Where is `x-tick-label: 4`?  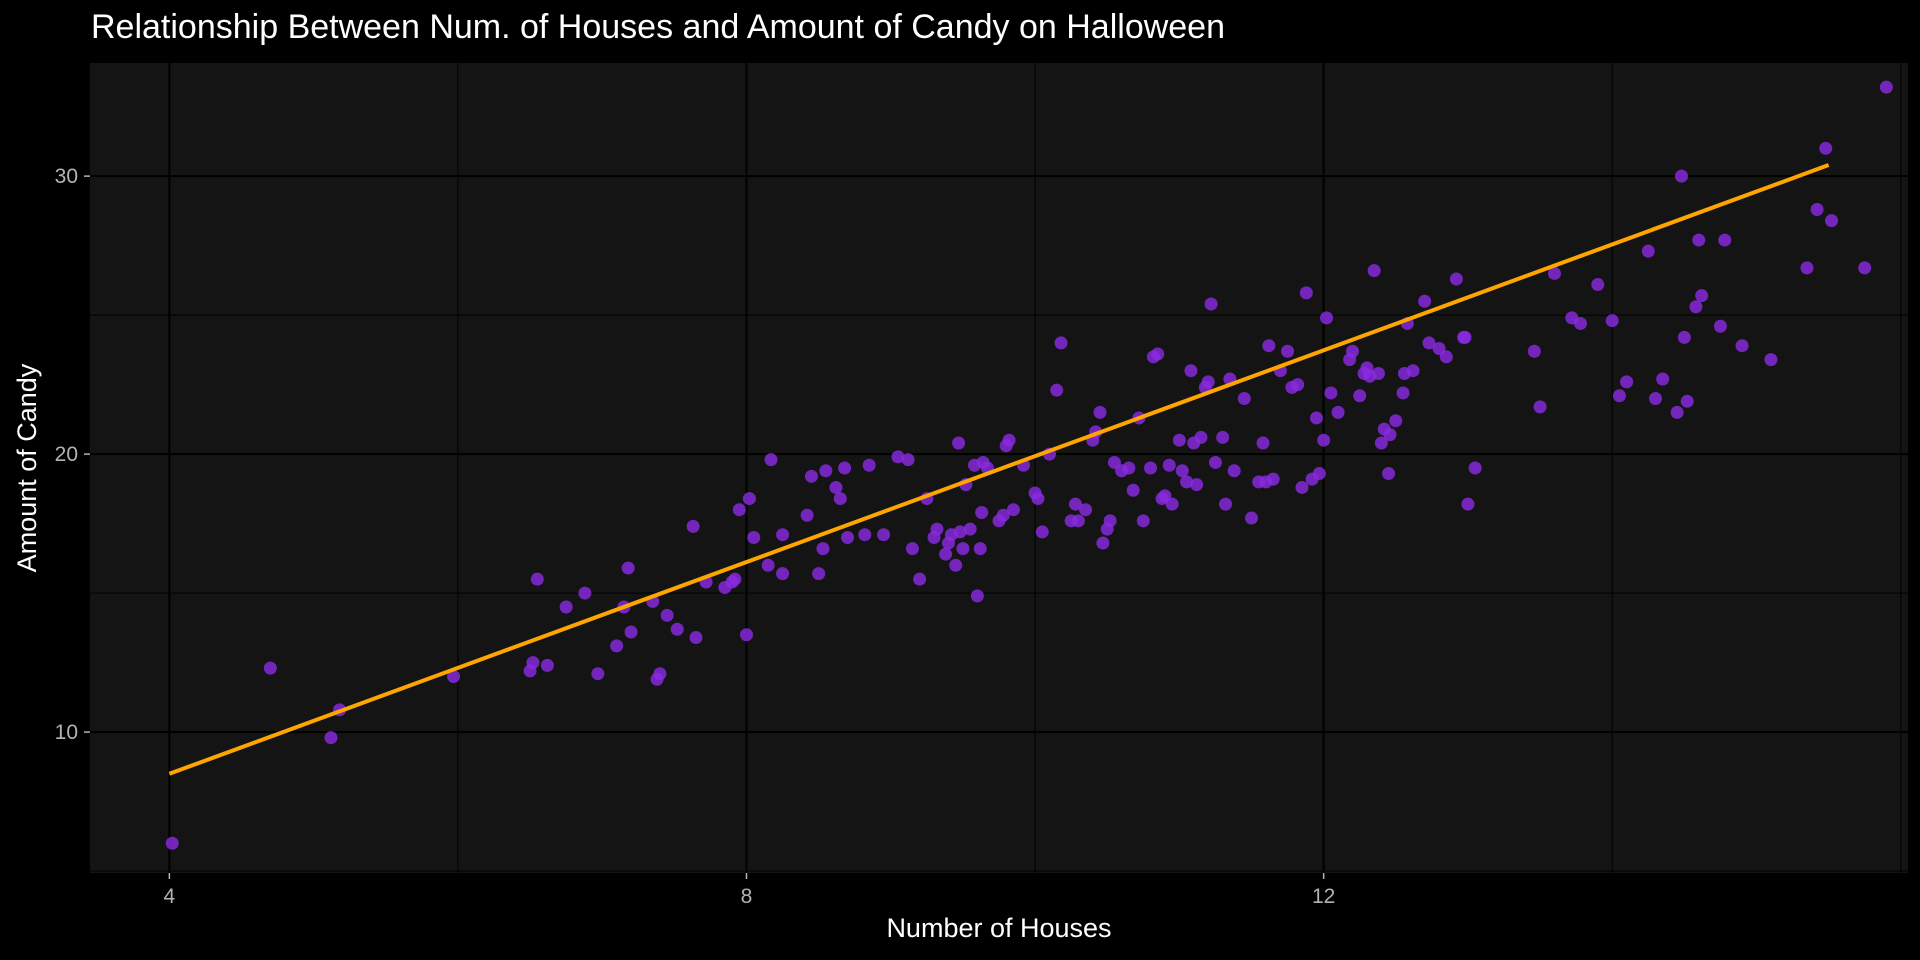 x-tick-label: 4 is located at coordinates (170, 896).